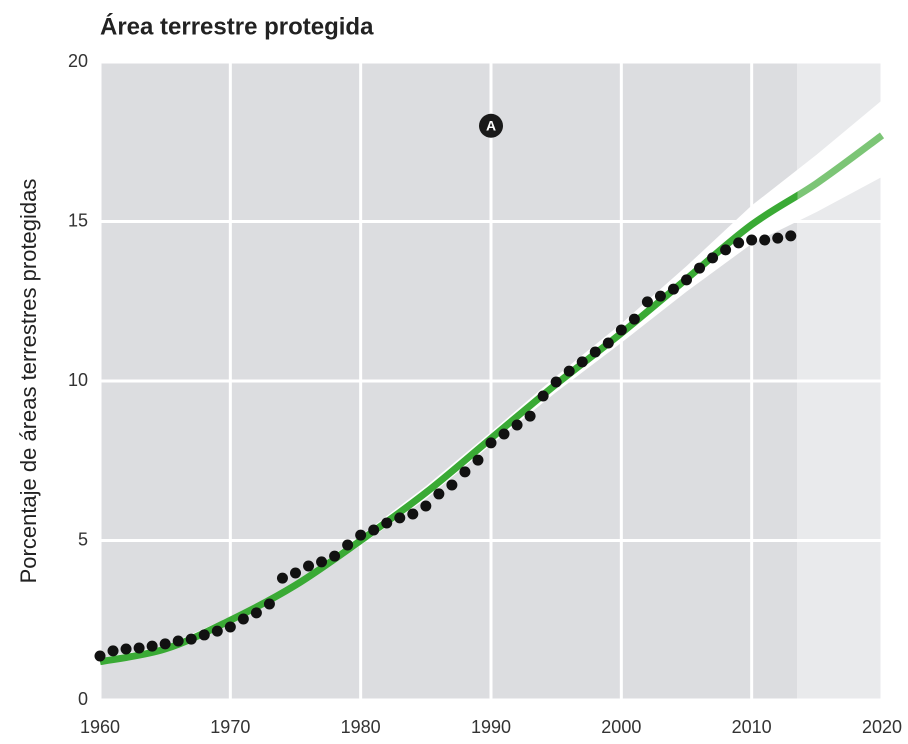 The height and width of the screenshot is (744, 908). I want to click on y-tick-label: 20, so click(78, 61).